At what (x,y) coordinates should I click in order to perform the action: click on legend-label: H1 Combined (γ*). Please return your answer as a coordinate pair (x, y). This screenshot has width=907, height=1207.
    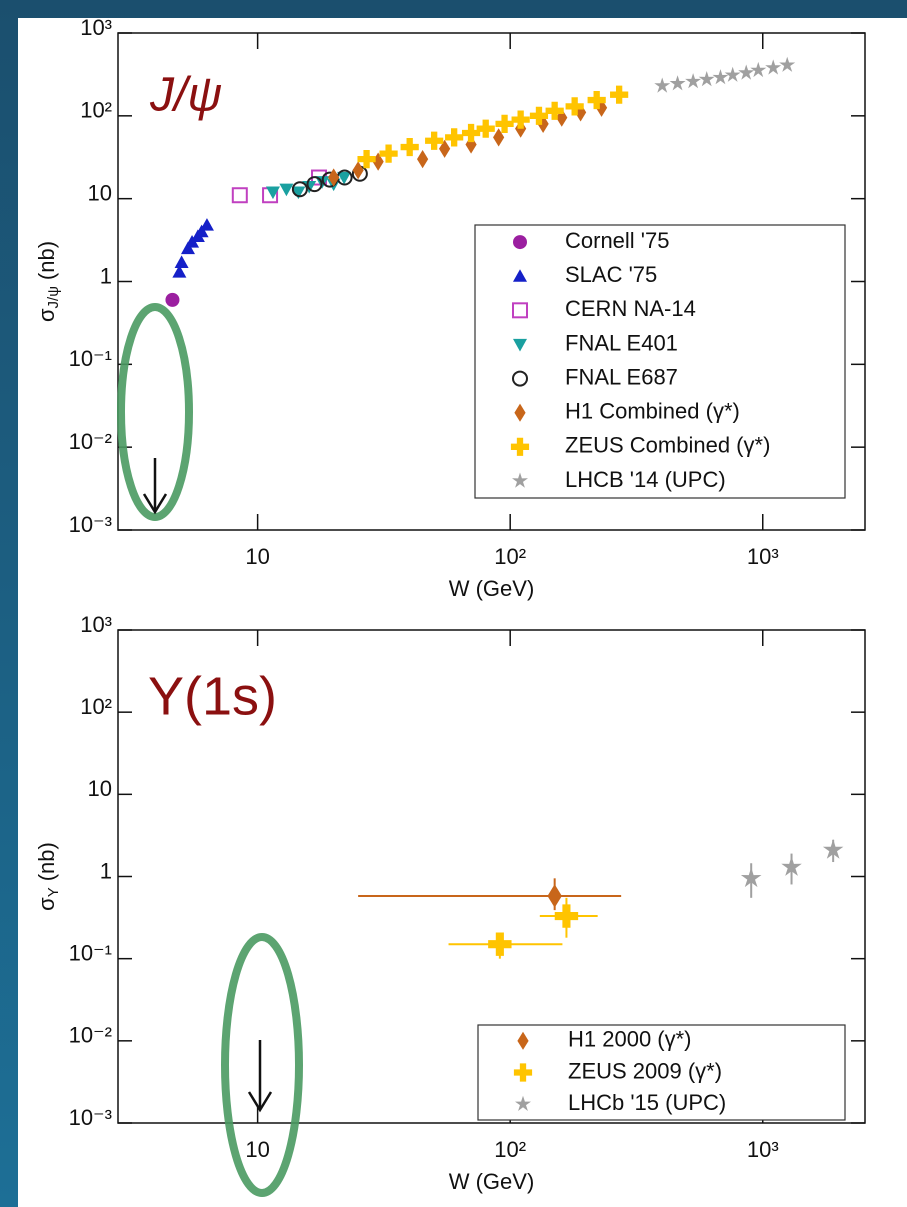
    Looking at the image, I should click on (652, 411).